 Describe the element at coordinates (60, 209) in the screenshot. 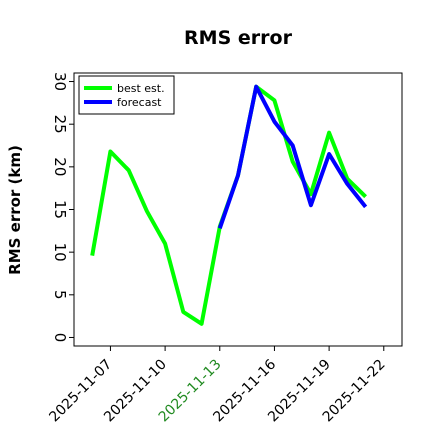

I see `y-tick-label: 15` at that location.